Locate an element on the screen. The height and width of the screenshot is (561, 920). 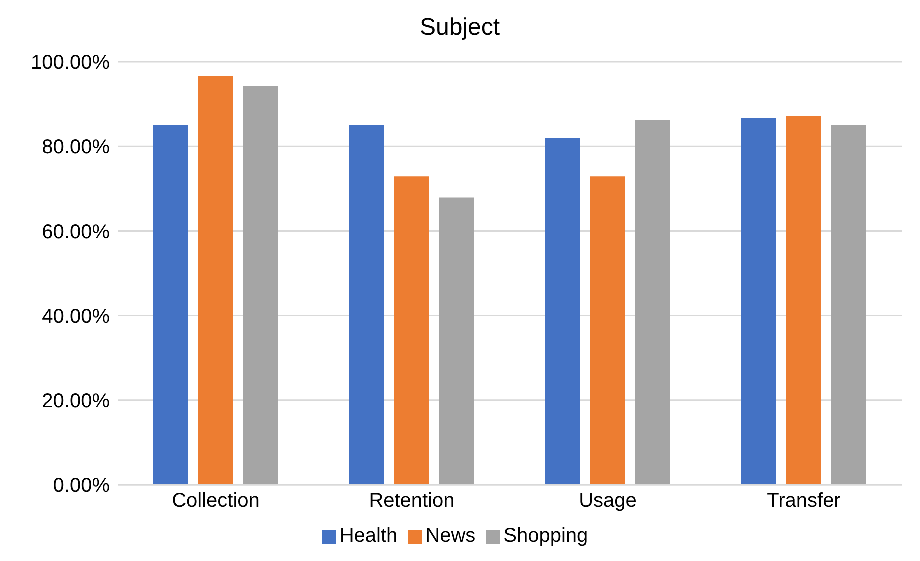
x-tick-label: Transfer is located at coordinates (804, 501).